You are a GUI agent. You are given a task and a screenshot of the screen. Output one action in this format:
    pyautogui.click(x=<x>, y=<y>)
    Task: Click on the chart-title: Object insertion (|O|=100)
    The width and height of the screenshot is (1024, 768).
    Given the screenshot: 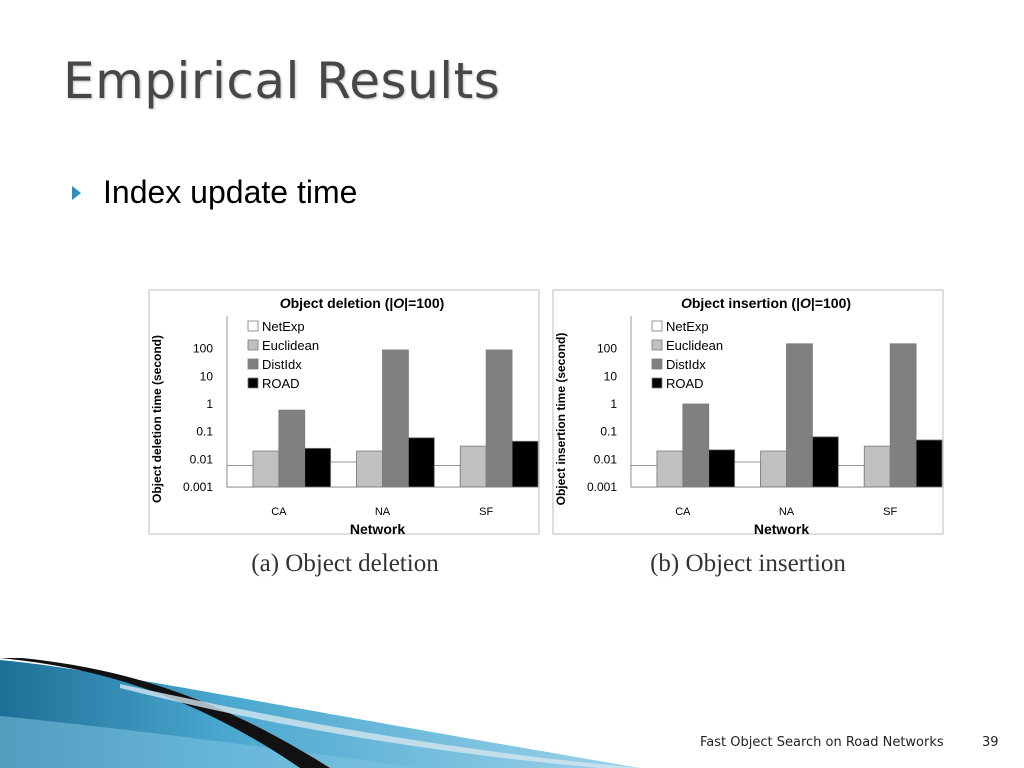 What is the action you would take?
    pyautogui.click(x=766, y=303)
    